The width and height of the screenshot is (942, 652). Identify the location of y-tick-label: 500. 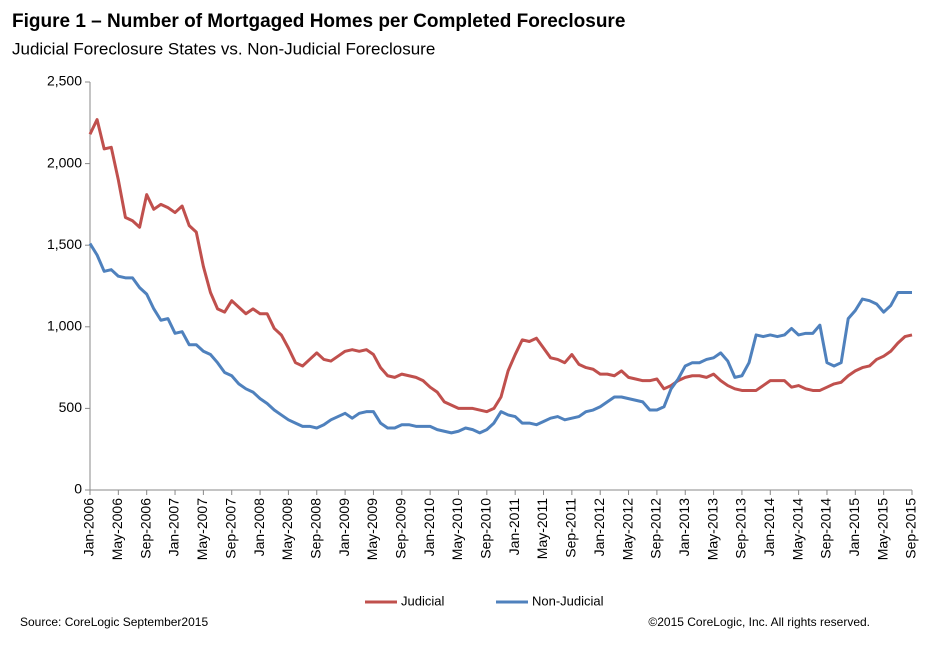
(71, 407).